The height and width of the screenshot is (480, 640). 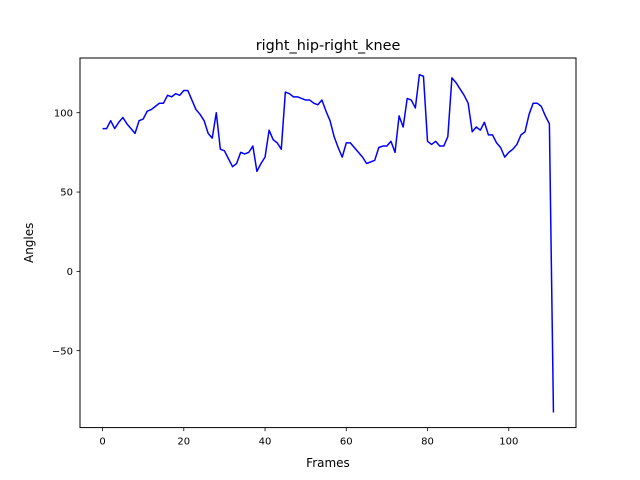 What do you see at coordinates (427, 442) in the screenshot?
I see `x-tick-label: 80` at bounding box center [427, 442].